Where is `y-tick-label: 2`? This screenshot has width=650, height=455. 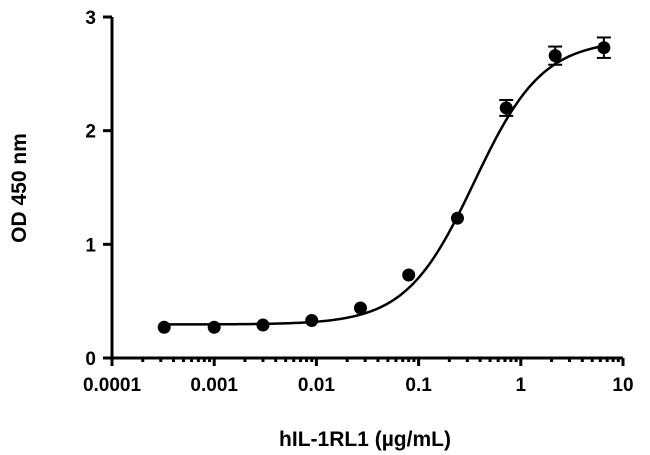 y-tick-label: 2 is located at coordinates (90, 132).